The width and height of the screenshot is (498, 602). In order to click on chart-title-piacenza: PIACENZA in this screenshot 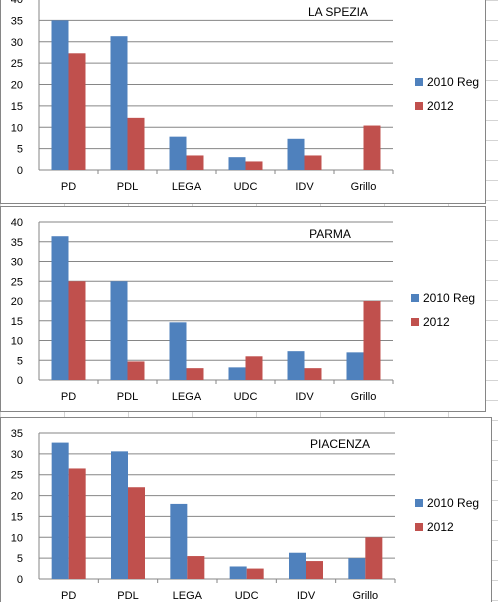, I will do `click(340, 444)`.